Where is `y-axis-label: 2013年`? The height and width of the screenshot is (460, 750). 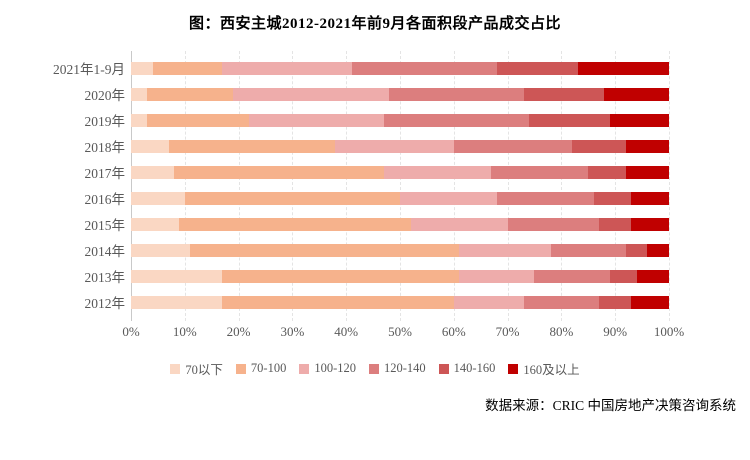
y-axis-label: 2013年 is located at coordinates (105, 277).